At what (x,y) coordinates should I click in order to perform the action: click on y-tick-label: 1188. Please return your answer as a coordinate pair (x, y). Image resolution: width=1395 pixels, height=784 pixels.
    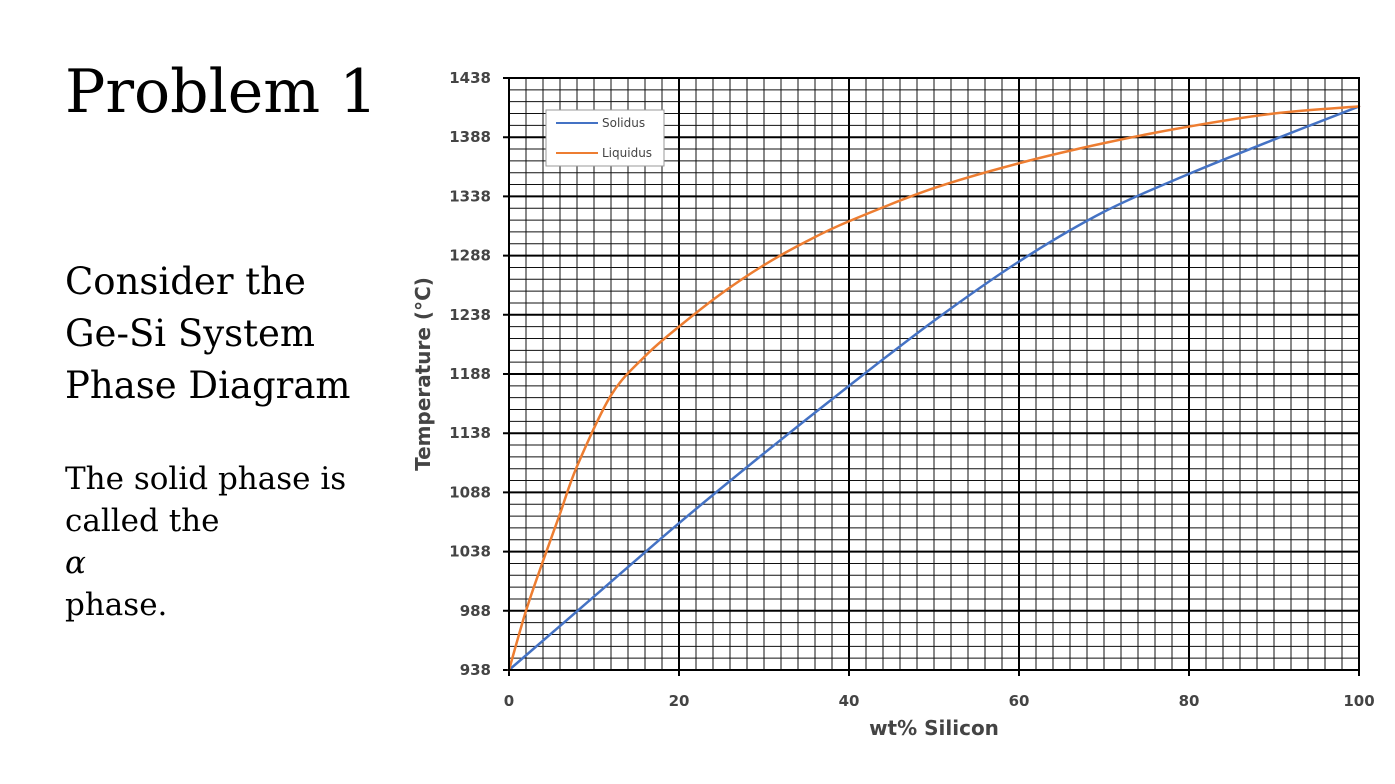
    Looking at the image, I should click on (470, 374).